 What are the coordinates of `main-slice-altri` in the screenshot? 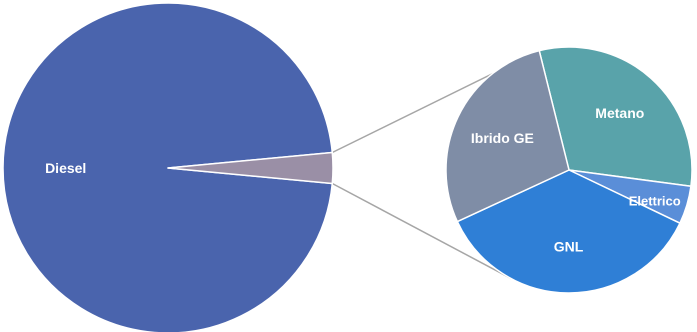 It's located at (250, 168).